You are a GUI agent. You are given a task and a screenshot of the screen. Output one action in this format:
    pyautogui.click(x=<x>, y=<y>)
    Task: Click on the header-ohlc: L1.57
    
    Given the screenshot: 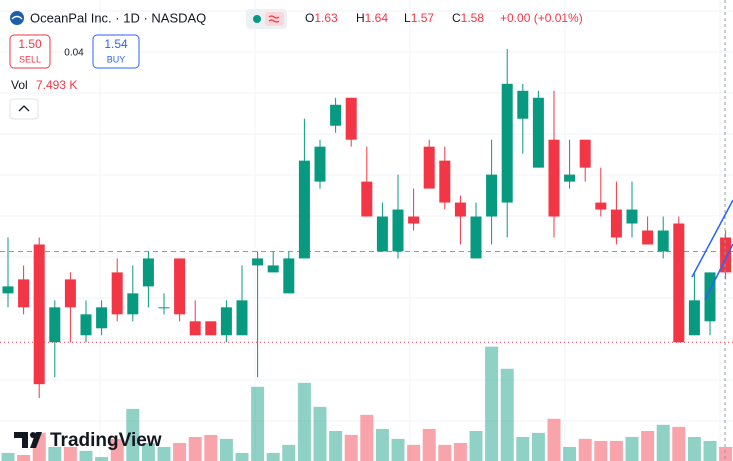 What is the action you would take?
    pyautogui.click(x=419, y=18)
    